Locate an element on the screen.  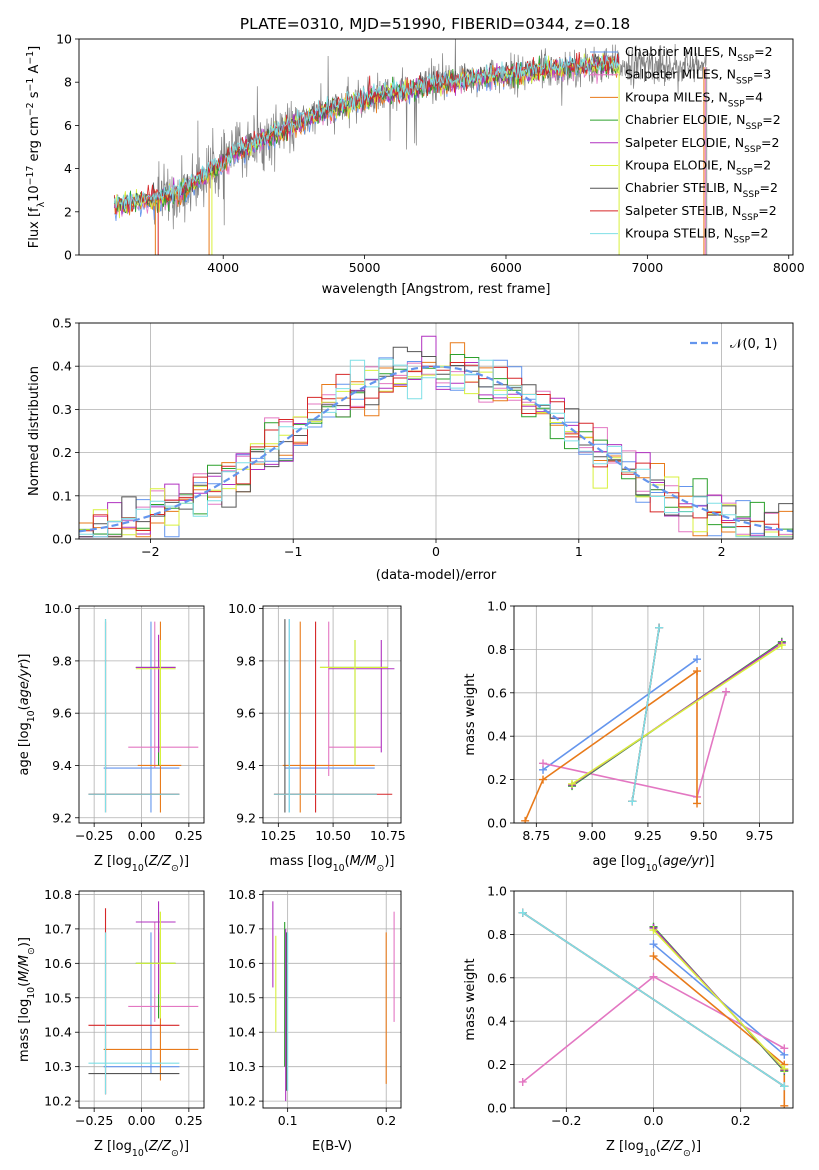
x-tick-label: 9.50 is located at coordinates (704, 835).